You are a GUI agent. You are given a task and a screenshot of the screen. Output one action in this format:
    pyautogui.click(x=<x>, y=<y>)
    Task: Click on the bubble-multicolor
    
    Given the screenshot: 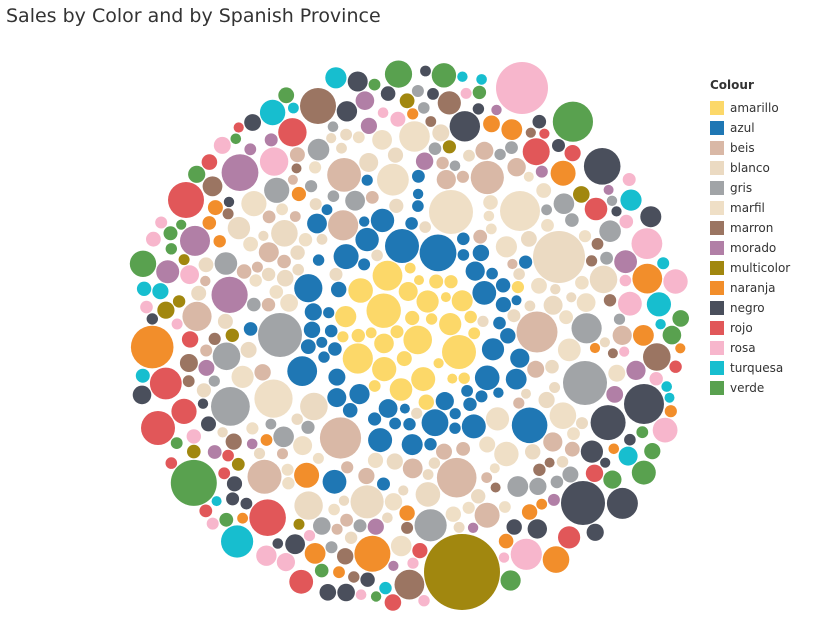 What is the action you would take?
    pyautogui.click(x=179, y=301)
    